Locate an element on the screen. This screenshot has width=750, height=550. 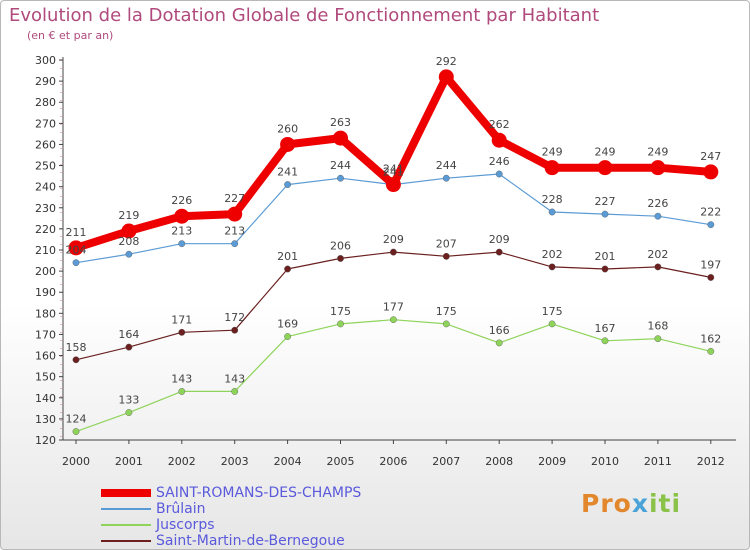
data-label: 207 is located at coordinates (446, 243).